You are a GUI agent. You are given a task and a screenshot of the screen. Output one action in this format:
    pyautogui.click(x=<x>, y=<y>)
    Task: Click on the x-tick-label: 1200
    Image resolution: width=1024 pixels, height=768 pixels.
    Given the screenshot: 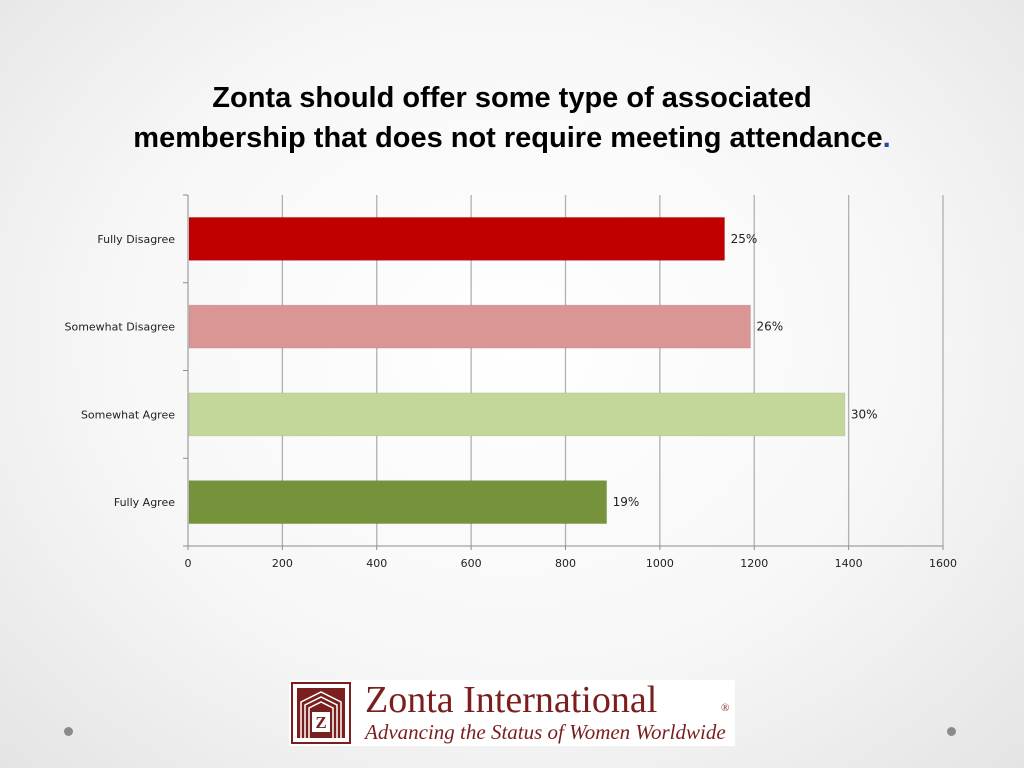 What is the action you would take?
    pyautogui.click(x=754, y=563)
    